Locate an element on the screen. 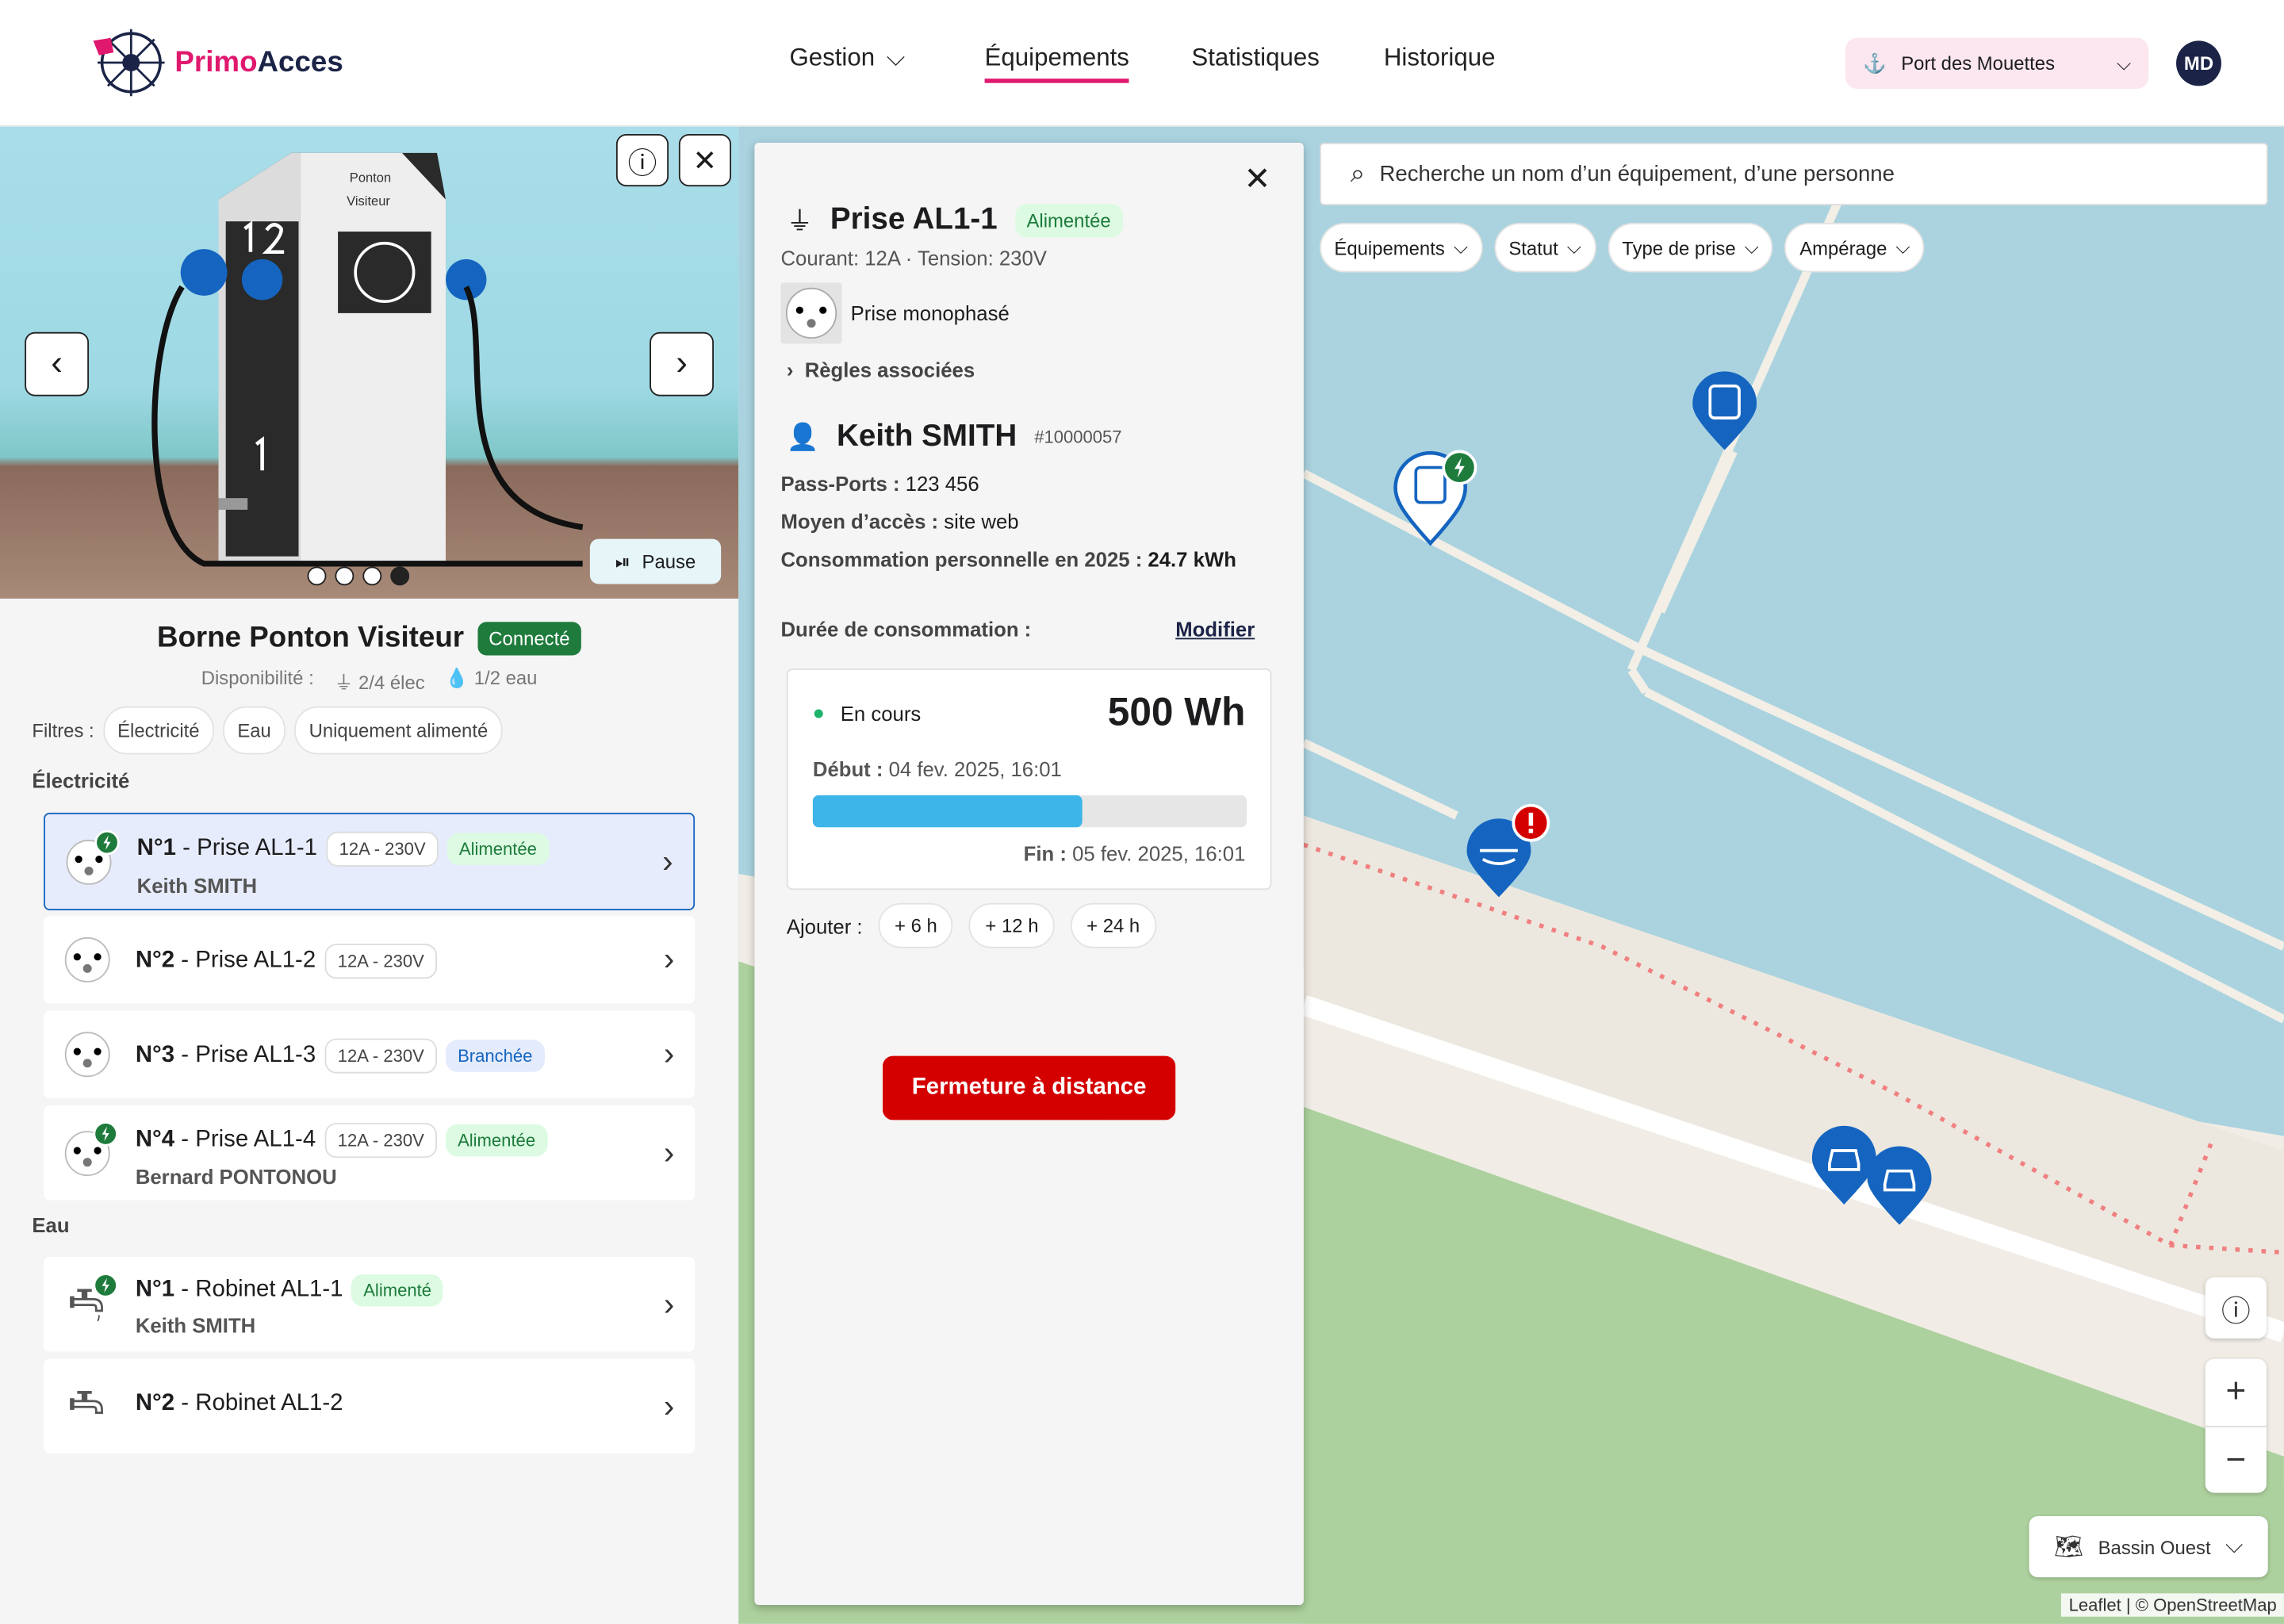 The width and height of the screenshot is (2284, 1624). sign-text: Visiteur is located at coordinates (368, 201).